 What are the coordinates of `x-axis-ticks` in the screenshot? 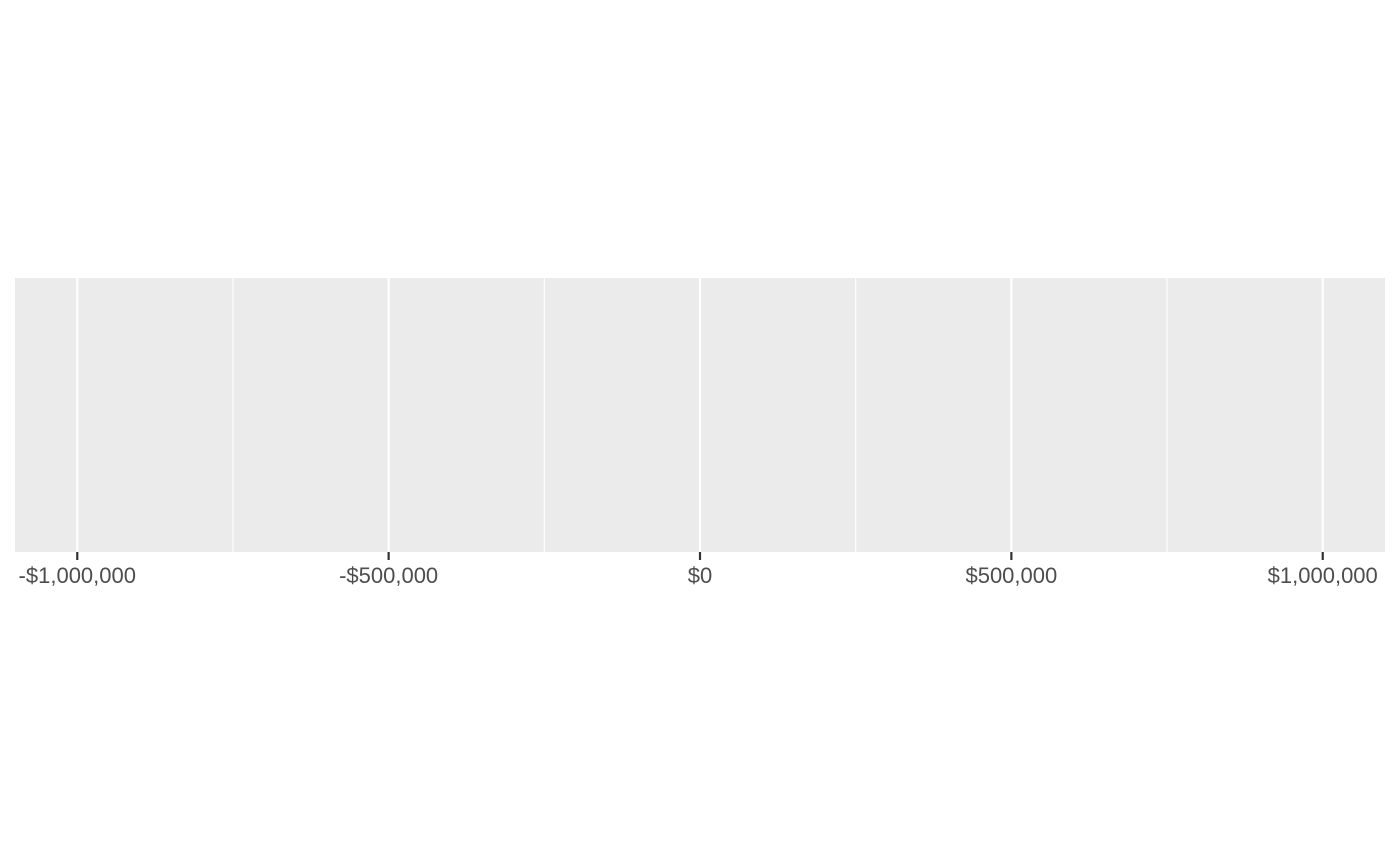 It's located at (700, 556).